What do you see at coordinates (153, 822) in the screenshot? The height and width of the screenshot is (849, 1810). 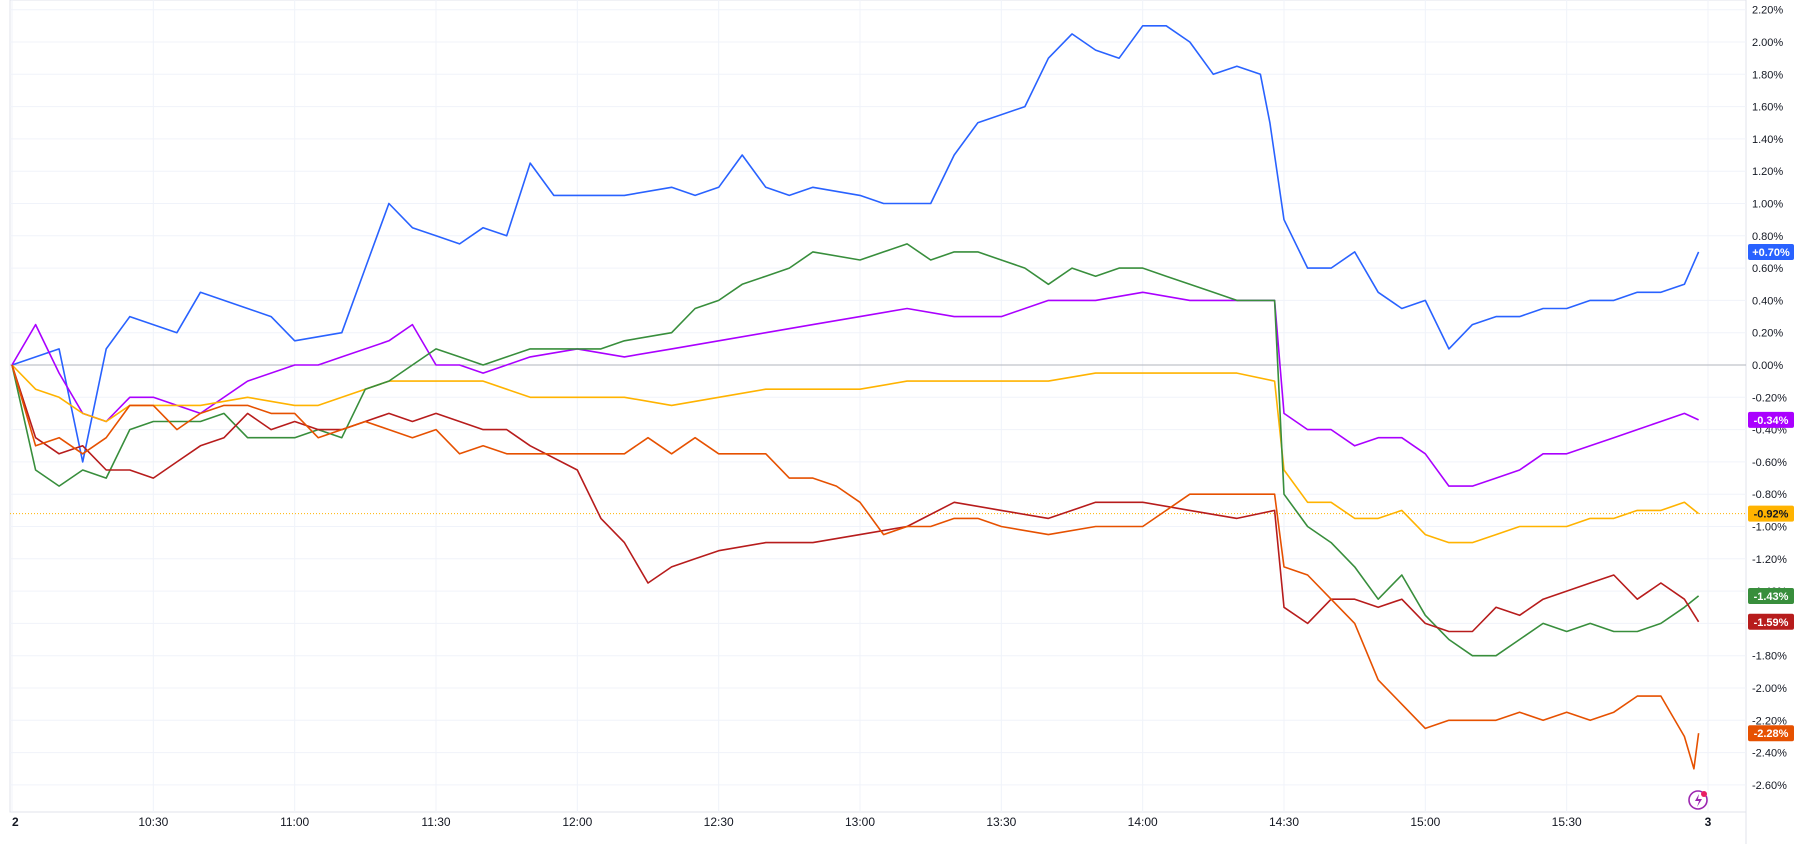 I see `x-tick-label: 10:30` at bounding box center [153, 822].